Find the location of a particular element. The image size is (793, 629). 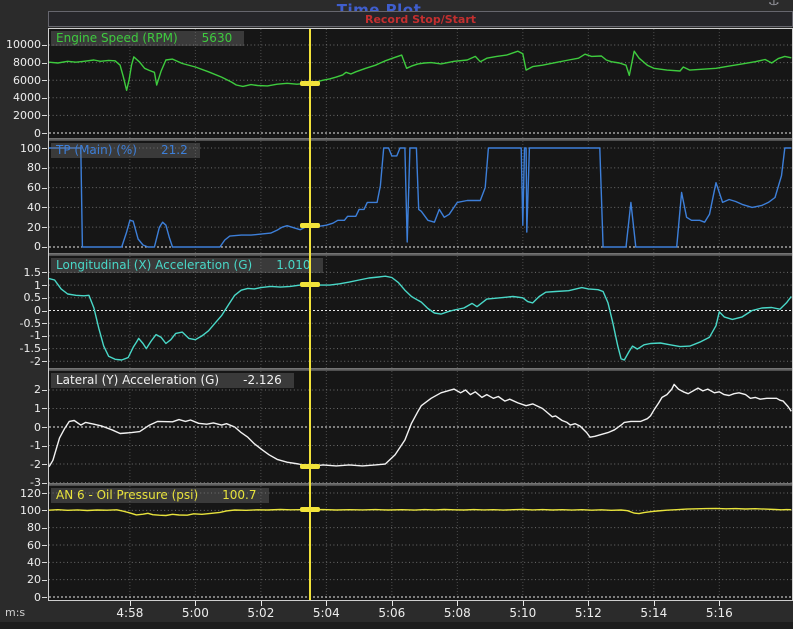

x-tick-label: 5:04 is located at coordinates (326, 613).